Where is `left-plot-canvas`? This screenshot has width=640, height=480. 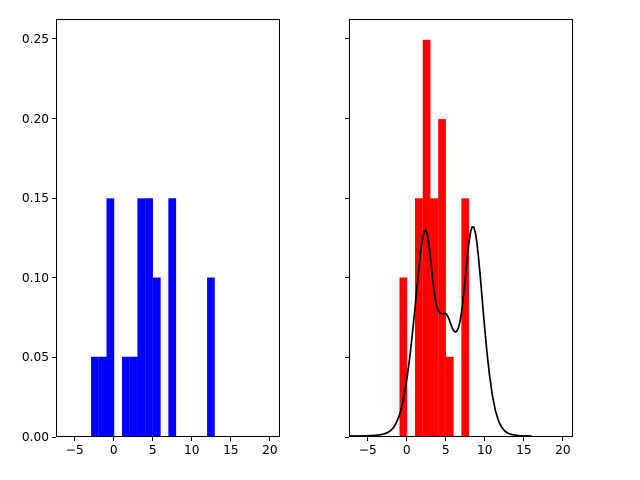 left-plot-canvas is located at coordinates (153, 317).